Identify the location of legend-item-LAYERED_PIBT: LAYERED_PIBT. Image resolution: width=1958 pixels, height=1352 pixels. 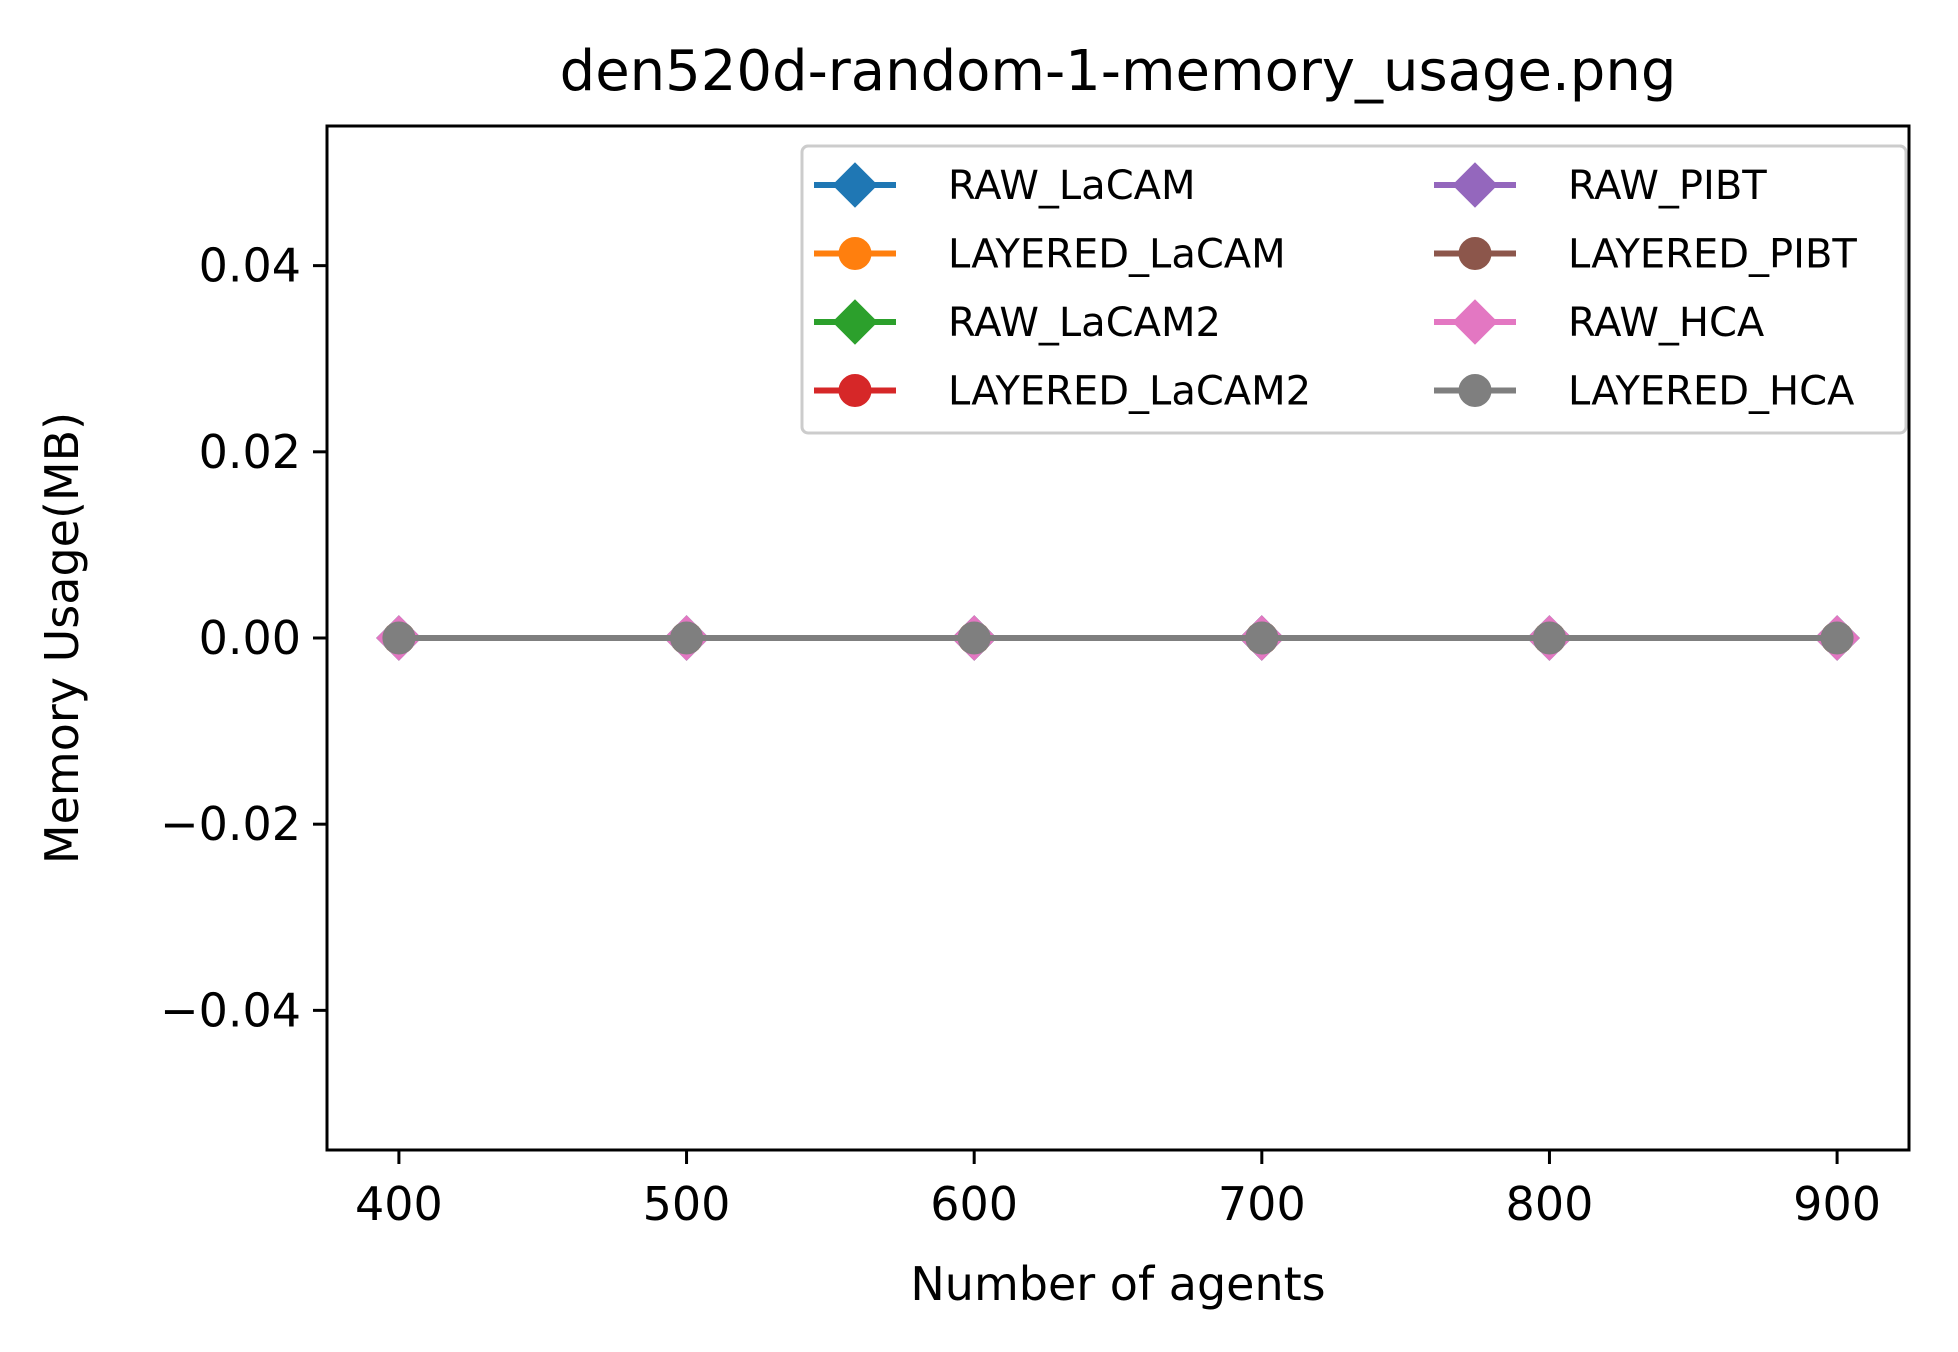
(1645, 255).